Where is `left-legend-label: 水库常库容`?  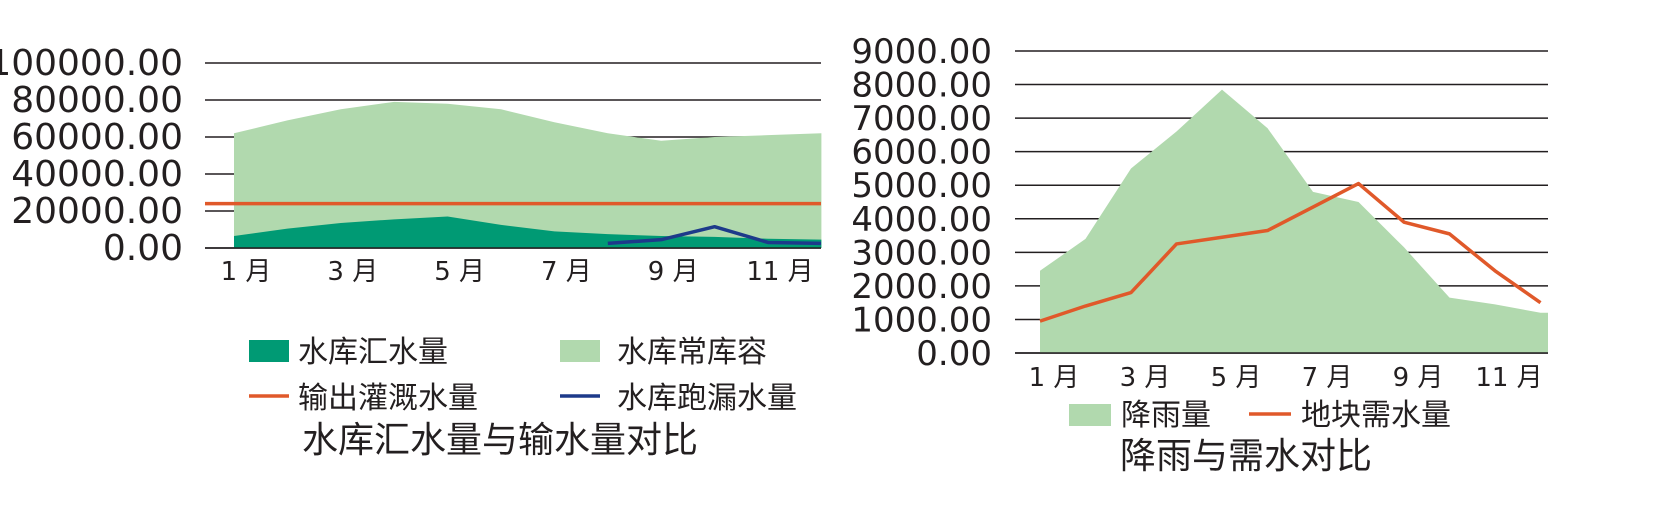
left-legend-label: 水库常库容 is located at coordinates (692, 352).